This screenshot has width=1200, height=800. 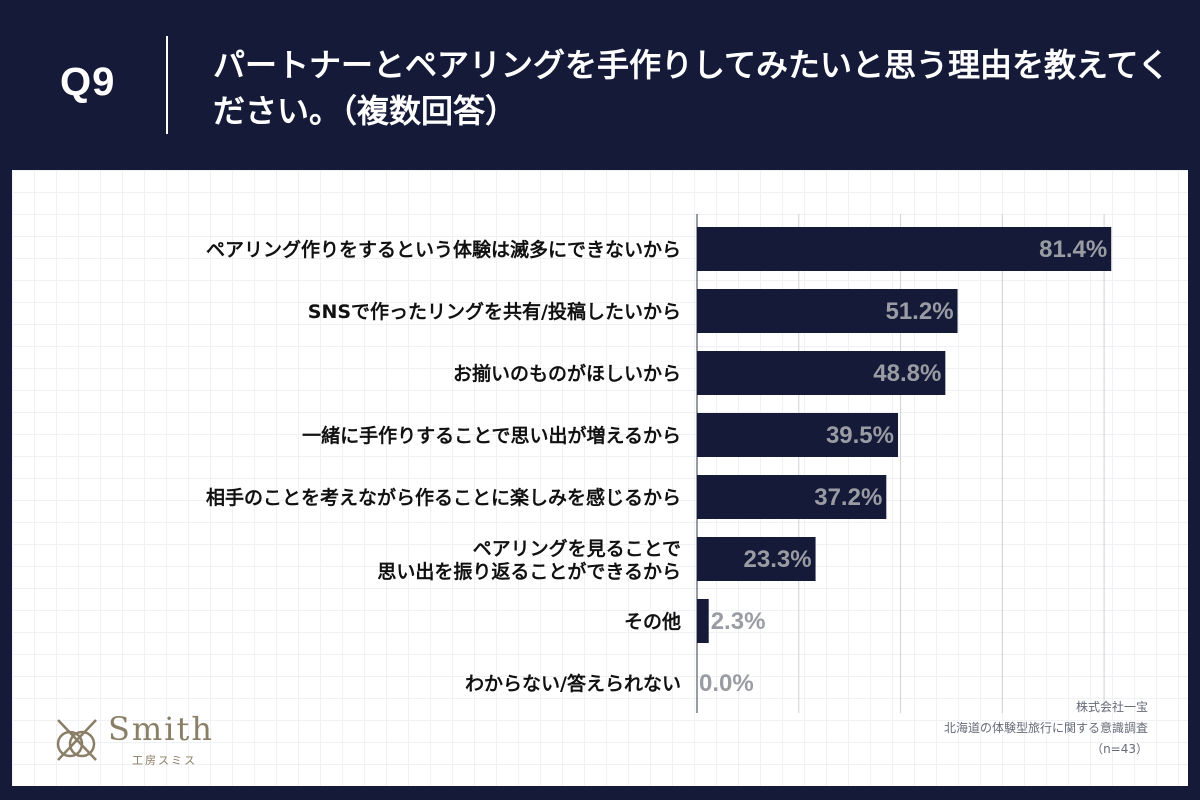 I want to click on category-label: わからない/答えられない, so click(x=573, y=683).